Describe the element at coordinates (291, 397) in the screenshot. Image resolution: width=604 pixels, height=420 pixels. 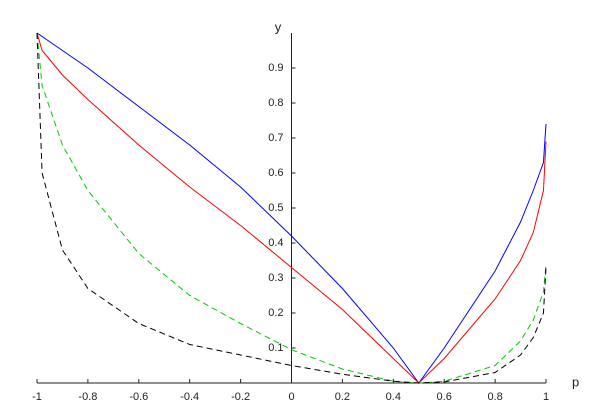
I see `x-tick-label: 0` at that location.